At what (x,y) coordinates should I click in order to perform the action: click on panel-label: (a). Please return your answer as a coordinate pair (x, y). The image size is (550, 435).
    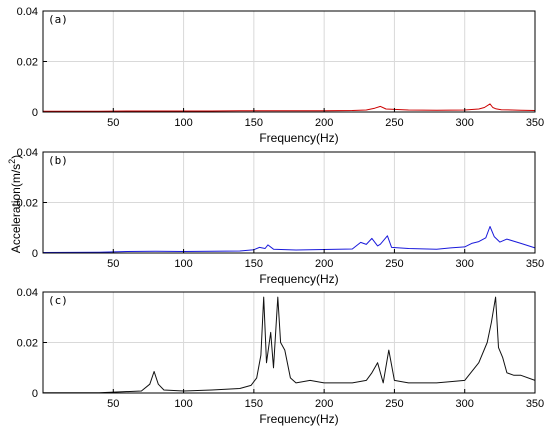
    Looking at the image, I should click on (58, 19).